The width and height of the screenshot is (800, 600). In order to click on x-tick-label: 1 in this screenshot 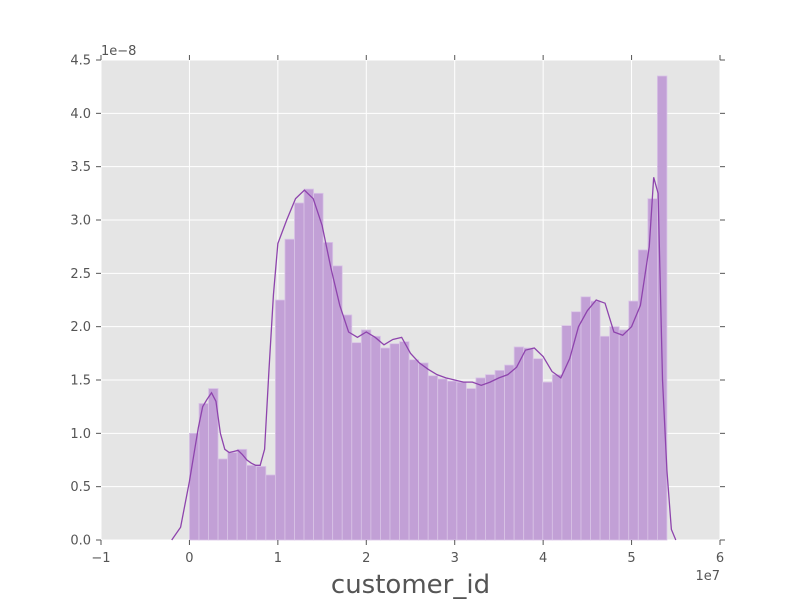, I will do `click(278, 558)`.